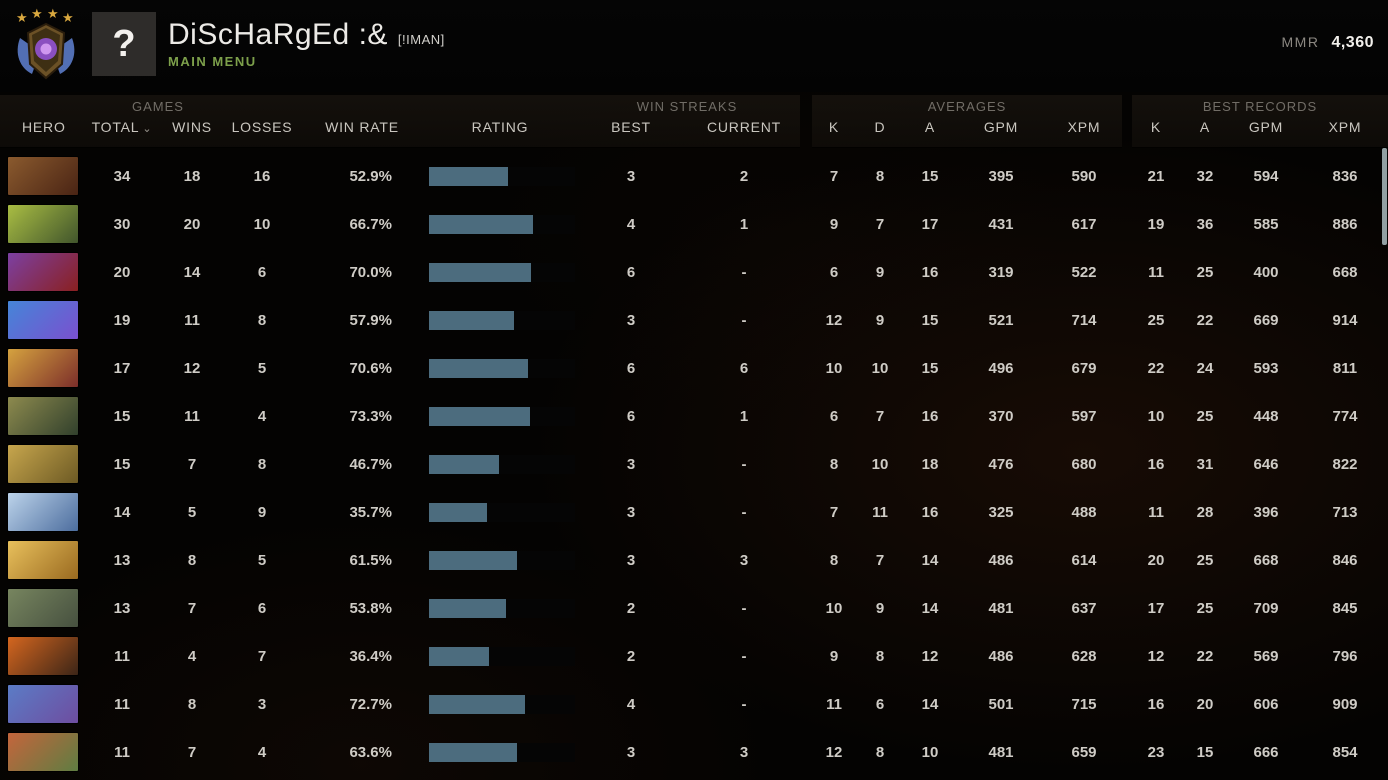 The height and width of the screenshot is (780, 1388). I want to click on col-header-total: TOTAL ⌄, so click(122, 127).